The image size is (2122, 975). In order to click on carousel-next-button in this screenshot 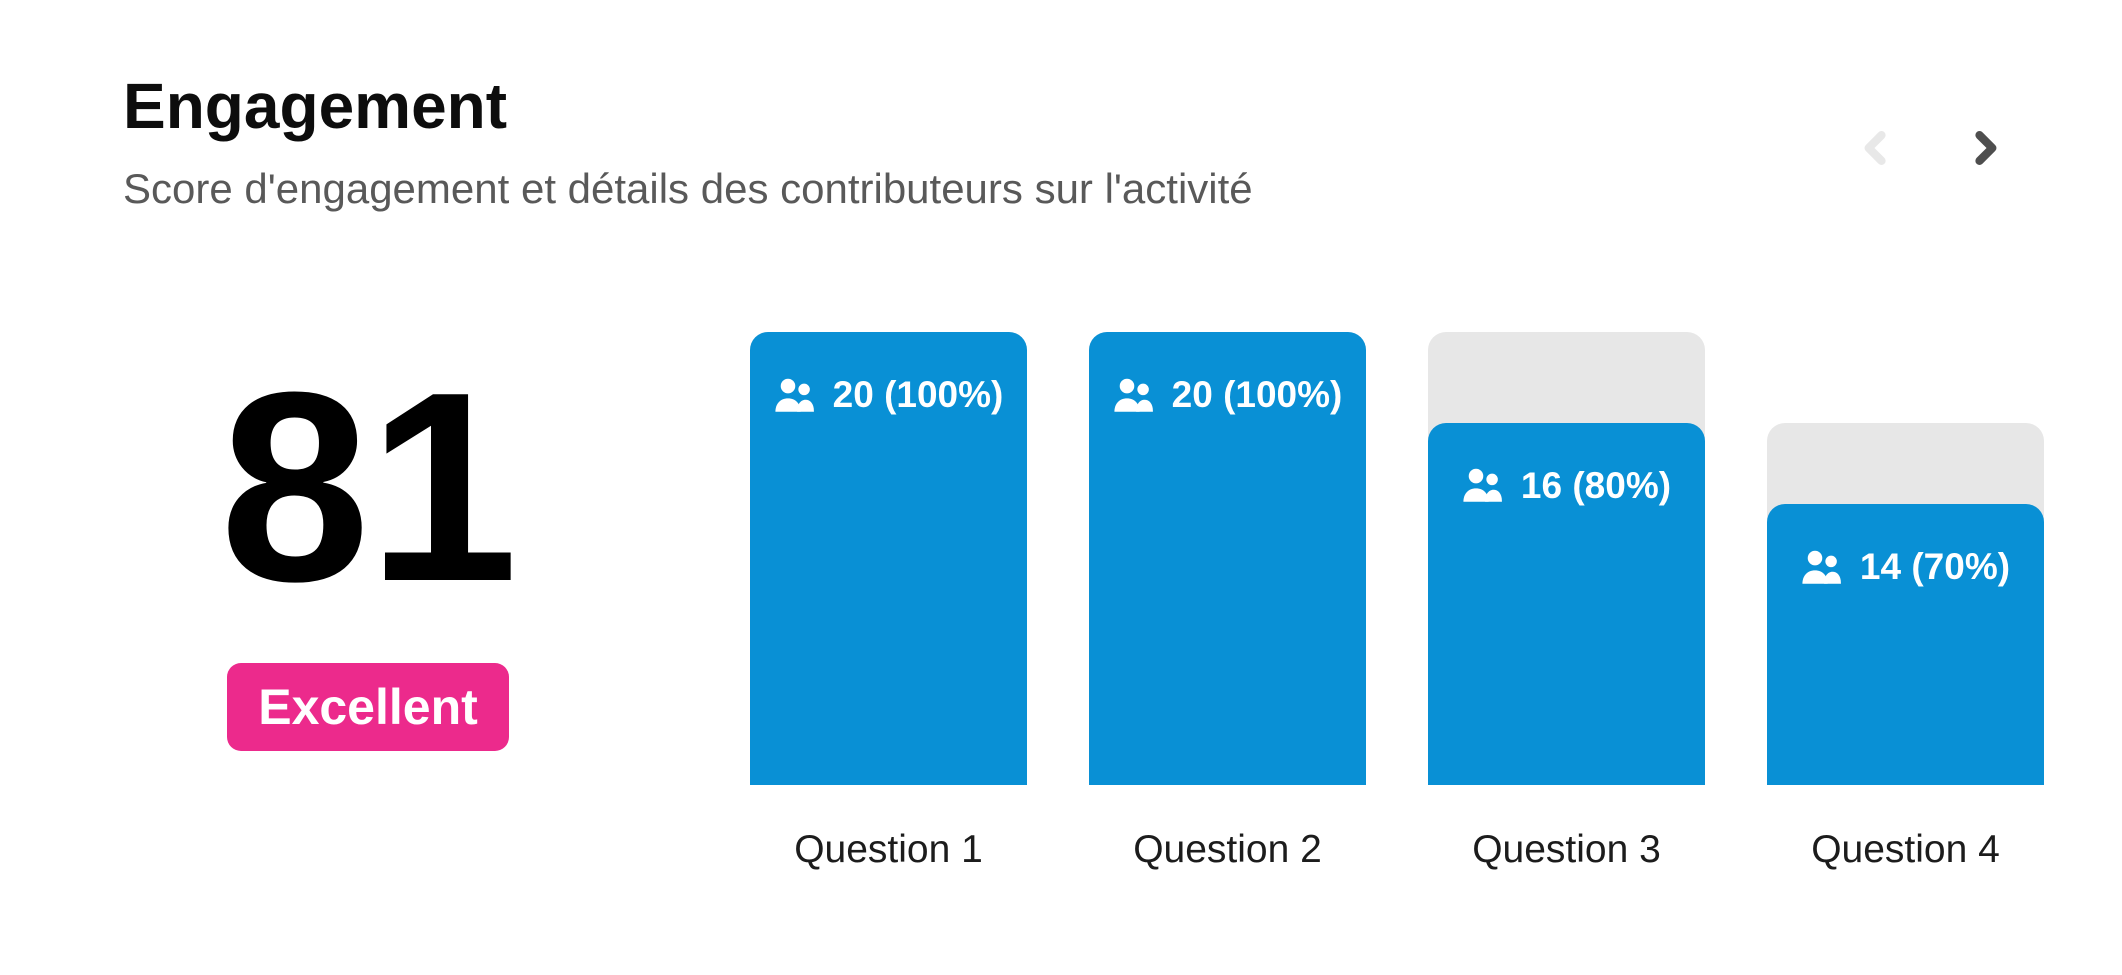, I will do `click(1985, 148)`.